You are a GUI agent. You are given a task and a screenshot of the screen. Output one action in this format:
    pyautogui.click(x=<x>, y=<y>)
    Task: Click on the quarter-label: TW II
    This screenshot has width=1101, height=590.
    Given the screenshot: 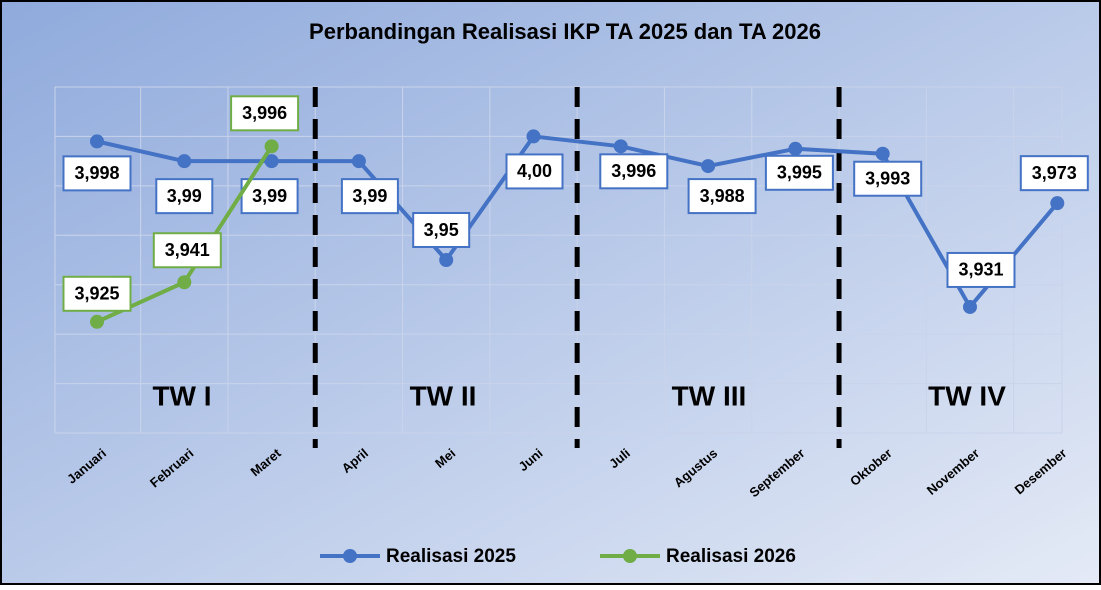 What is the action you would take?
    pyautogui.click(x=443, y=395)
    